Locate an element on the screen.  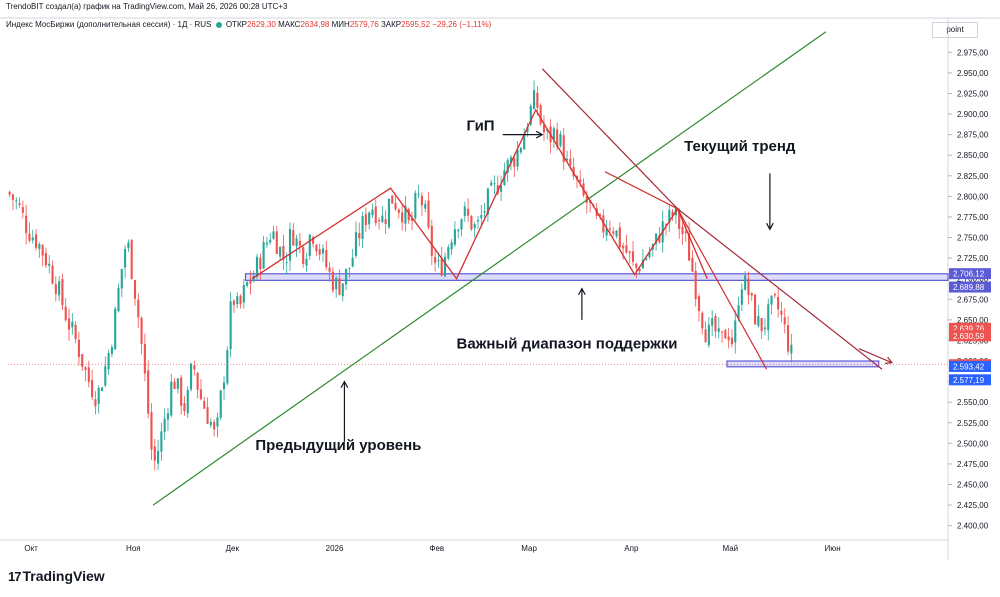
x-tick-label: Фев is located at coordinates (436, 548).